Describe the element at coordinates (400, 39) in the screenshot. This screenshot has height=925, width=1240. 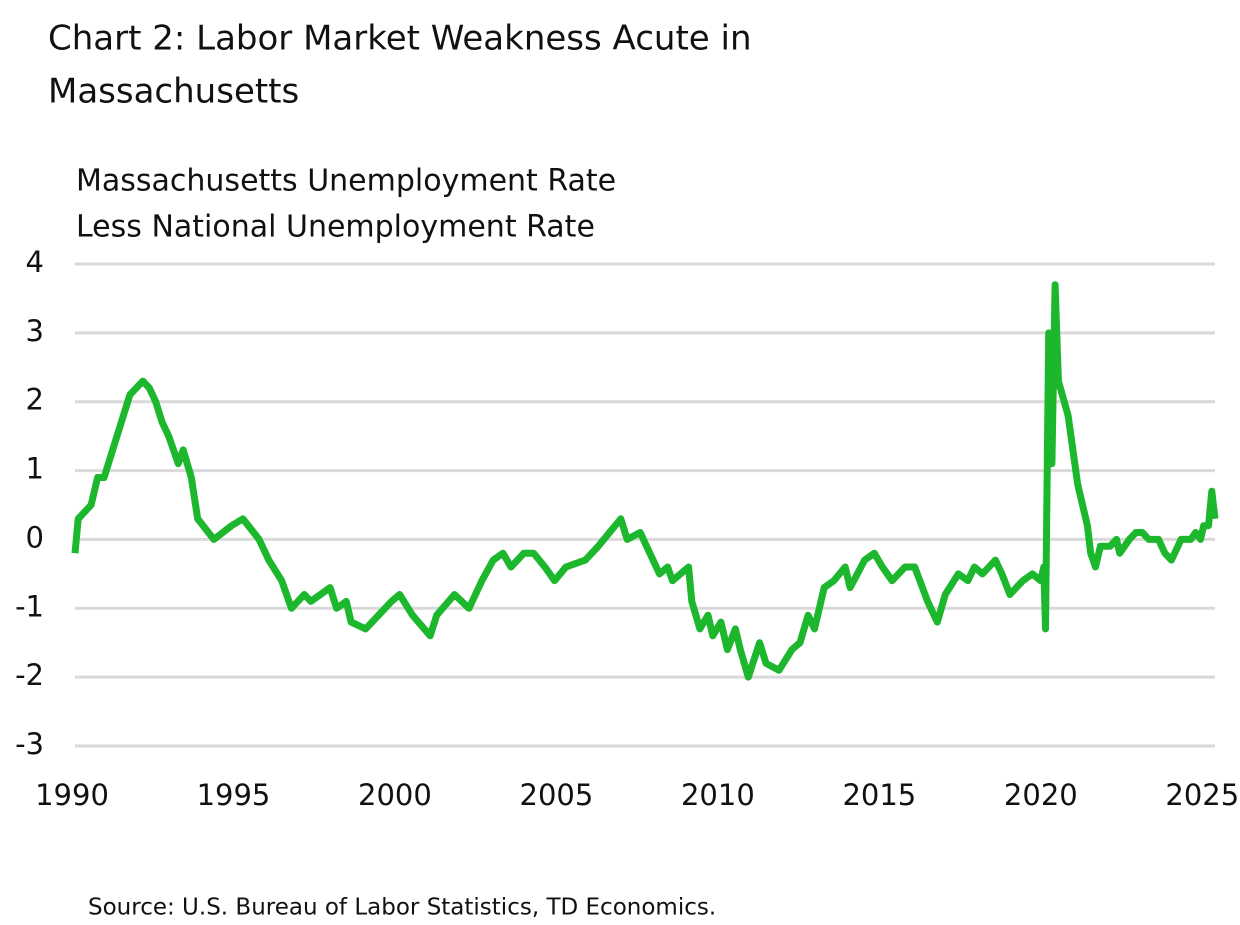
I see `chart-title: Chart 2: Labor Market Weakness Acute in` at that location.